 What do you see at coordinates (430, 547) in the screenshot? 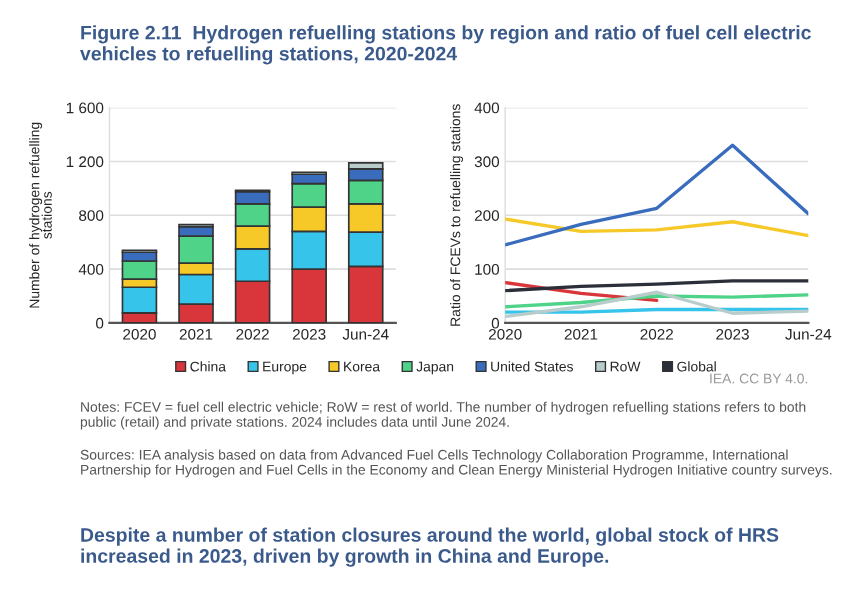
I see `text: Despite a number of station closures around the world, global stock of HRS increased in 2023, driven by growth in China and Europe.` at bounding box center [430, 547].